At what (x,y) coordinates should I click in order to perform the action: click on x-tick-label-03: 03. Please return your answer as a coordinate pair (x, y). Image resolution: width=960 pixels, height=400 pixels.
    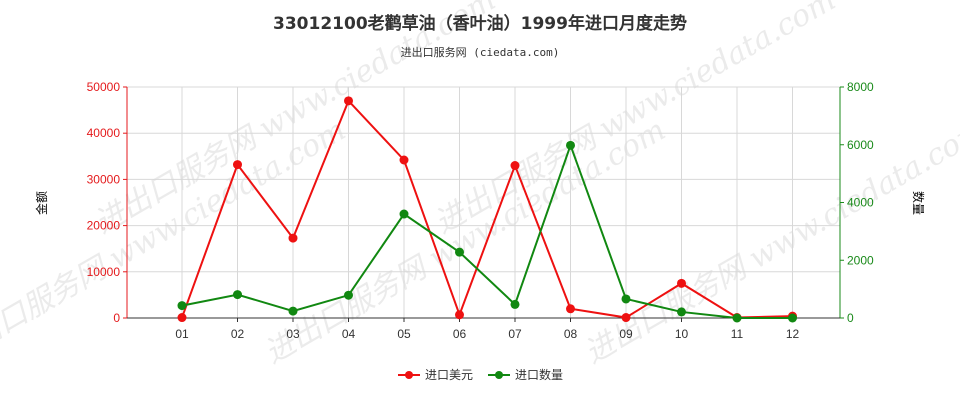
    Looking at the image, I should click on (293, 334).